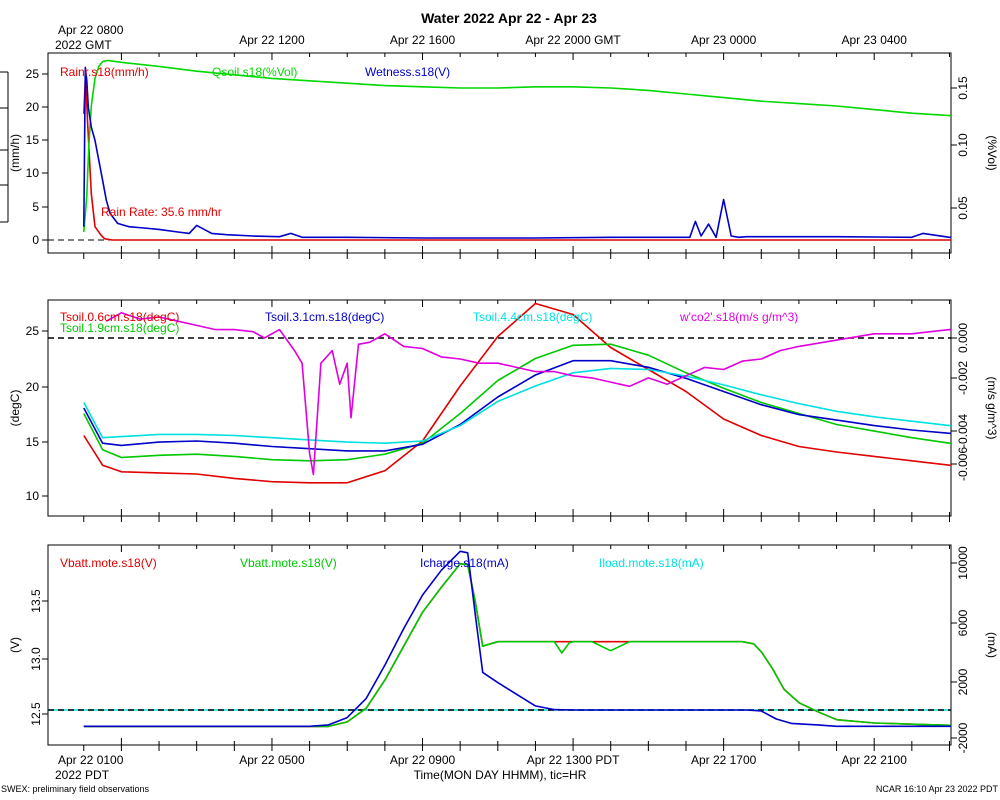  I want to click on bottom-axis-tick-label: Apr 22 1300 PDT, so click(573, 760).